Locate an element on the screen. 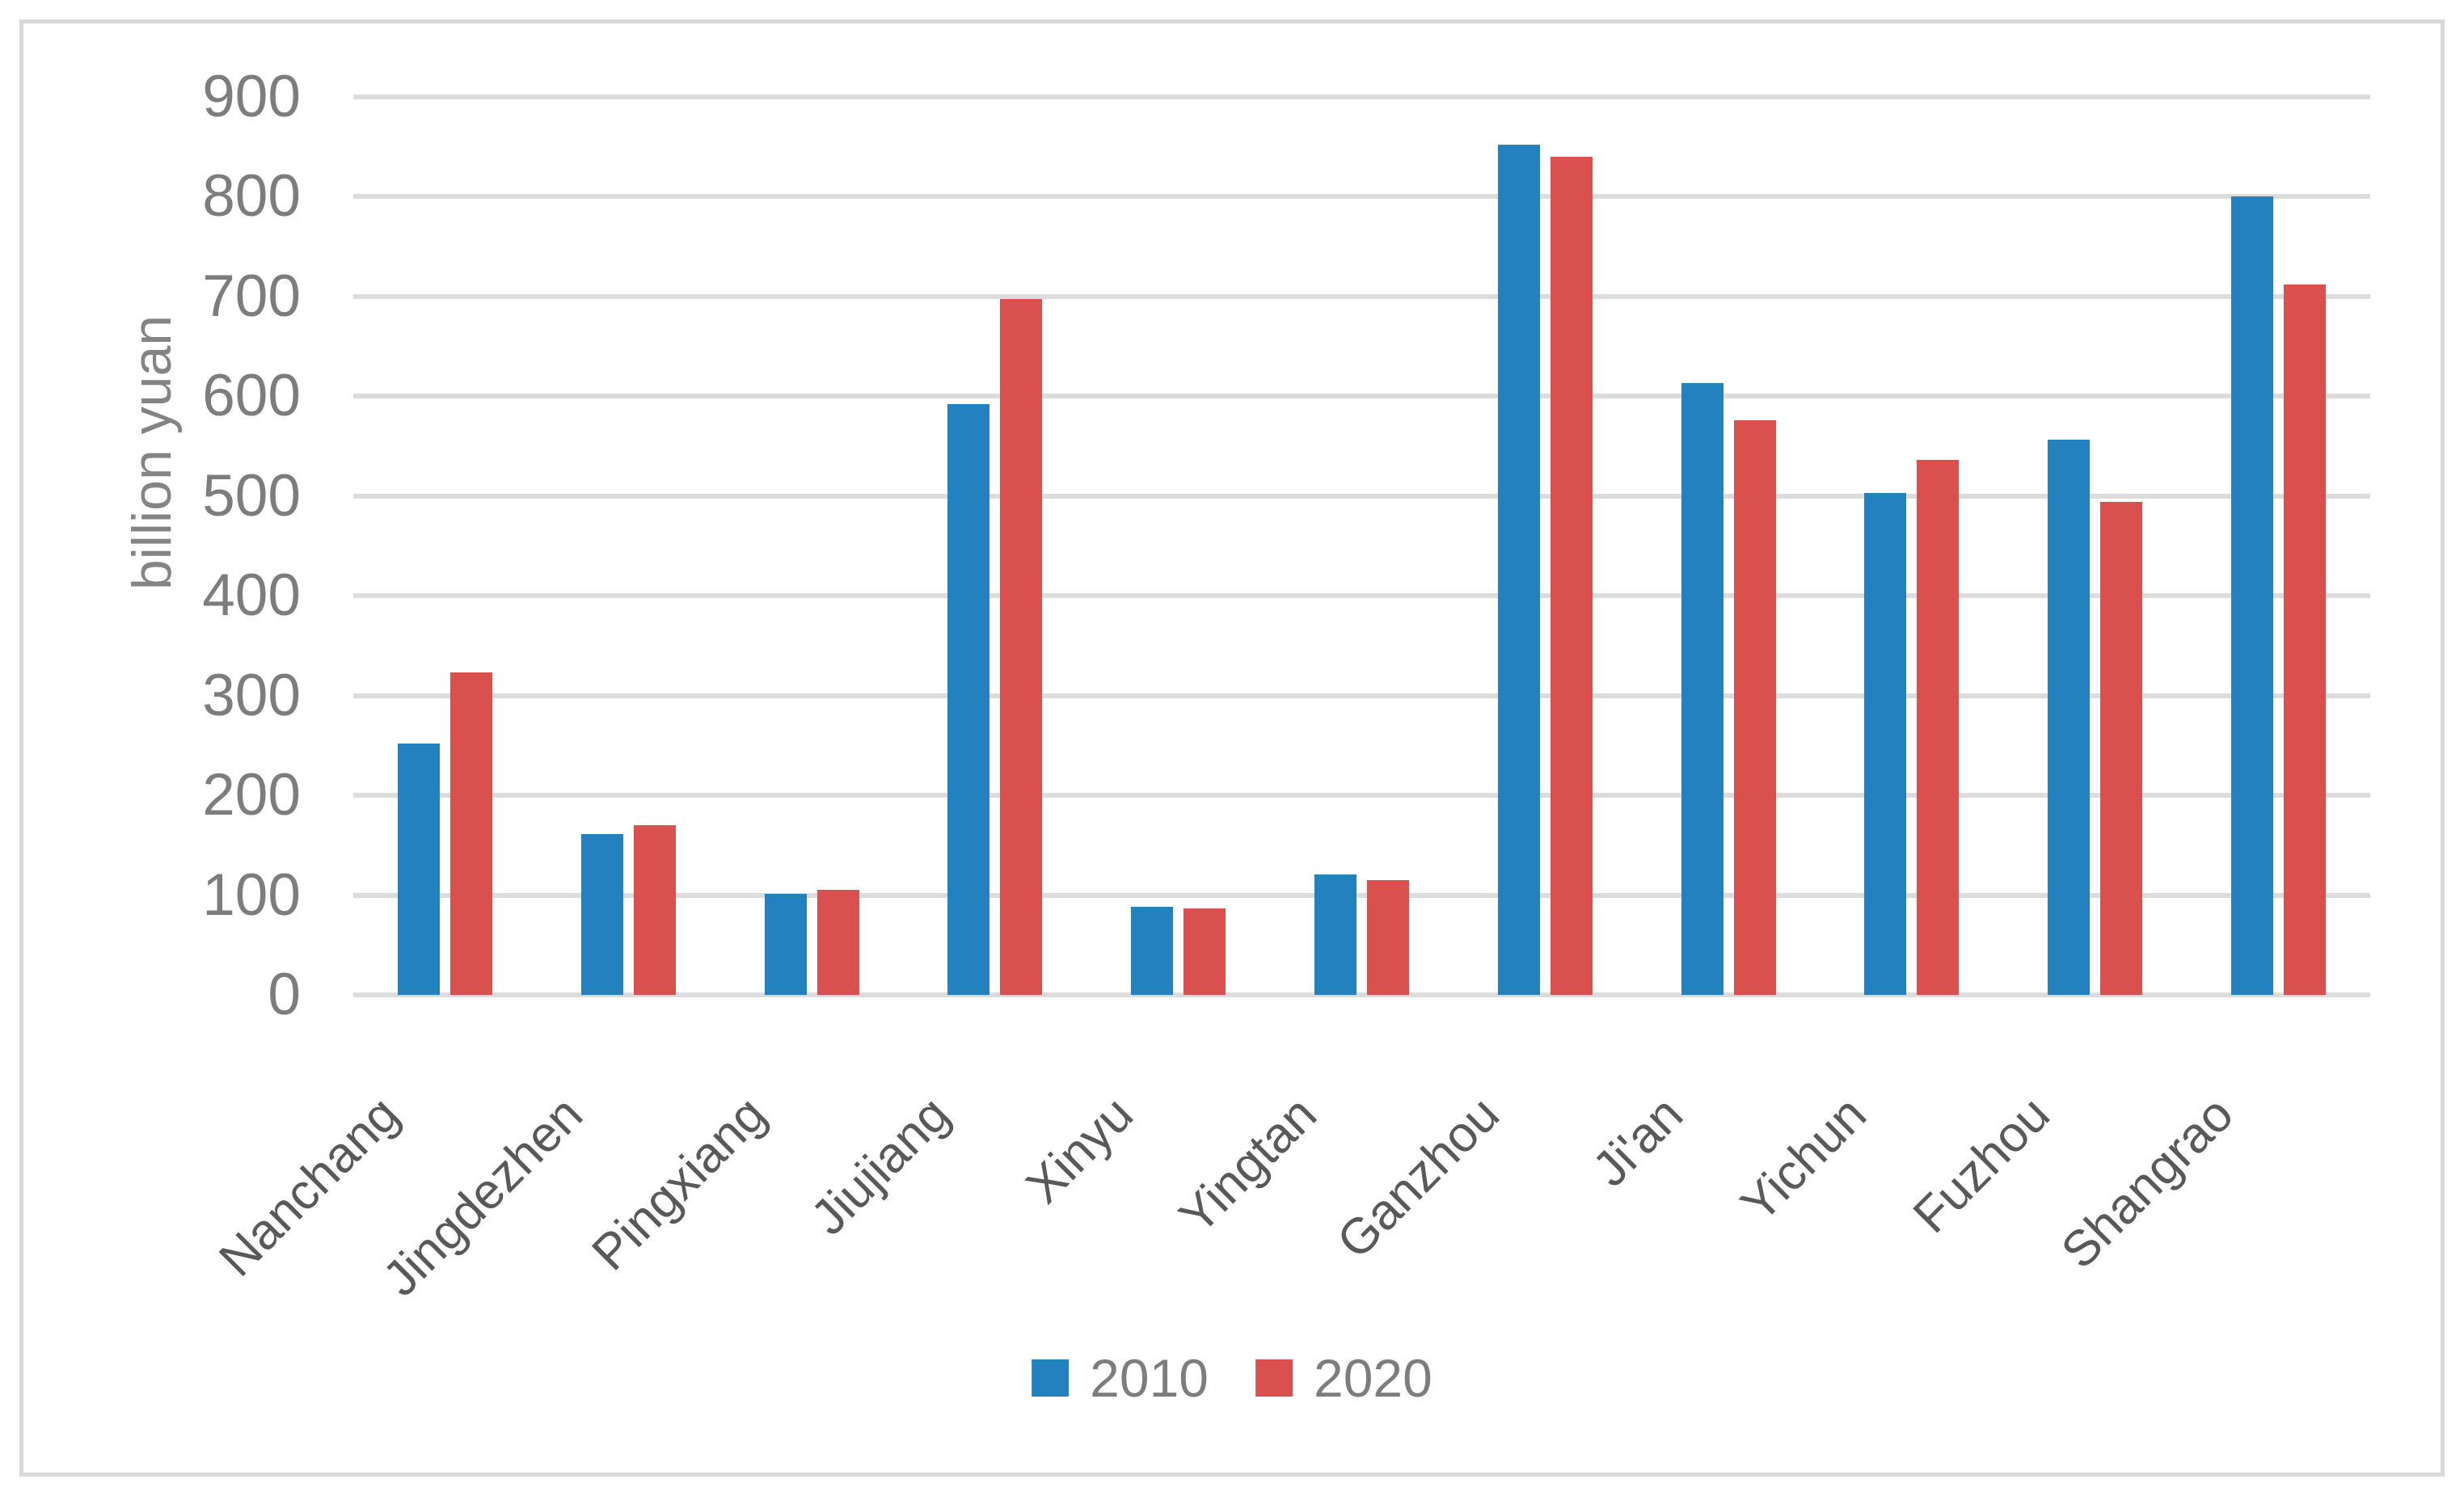 The width and height of the screenshot is (2464, 1496). bar-2010-yingtan is located at coordinates (1335, 934).